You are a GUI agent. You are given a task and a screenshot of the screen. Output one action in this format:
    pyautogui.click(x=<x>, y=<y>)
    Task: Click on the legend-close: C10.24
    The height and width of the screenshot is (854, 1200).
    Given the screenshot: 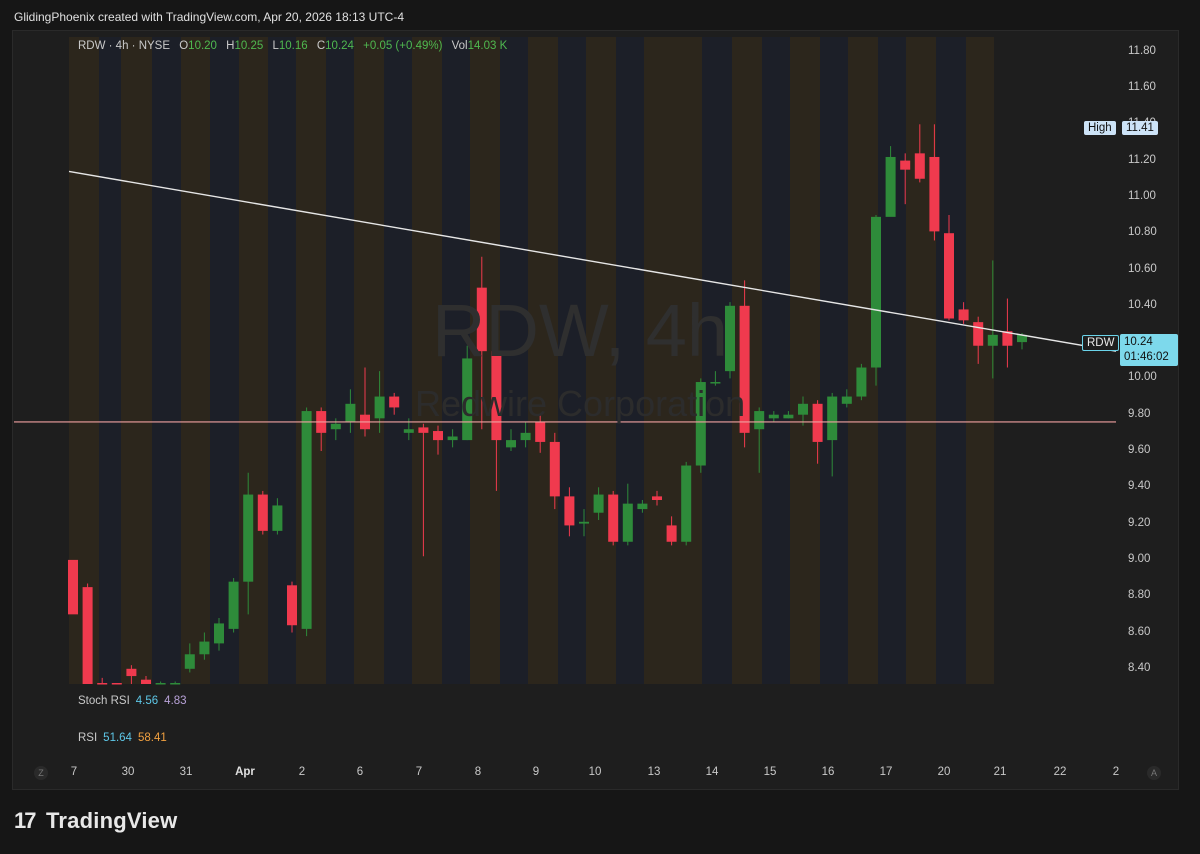 What is the action you would take?
    pyautogui.click(x=335, y=46)
    